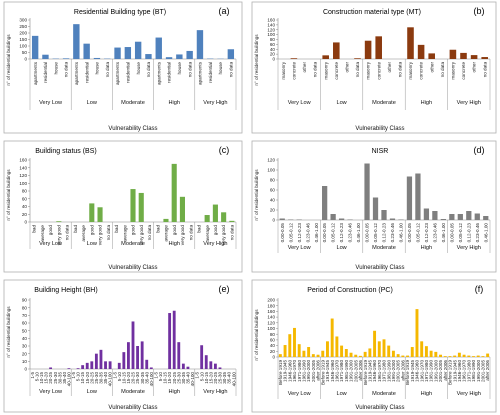  What do you see at coordinates (273, 200) in the screenshot?
I see `y-tick-label: 40` at bounding box center [273, 200].